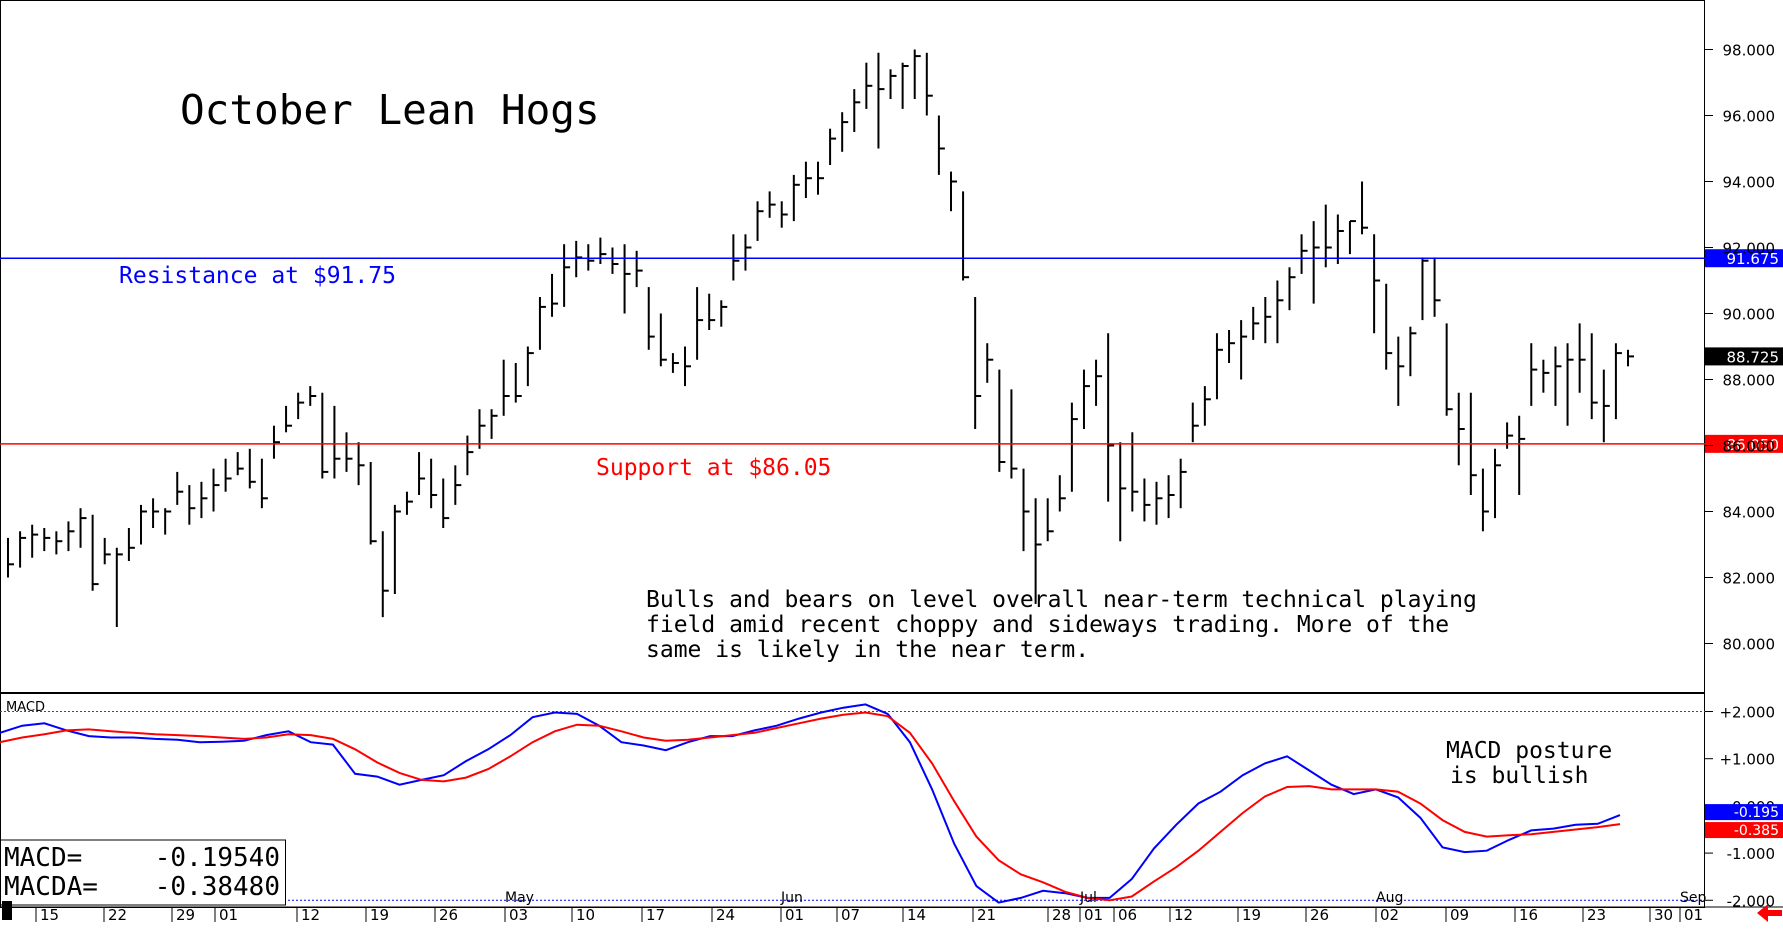 The width and height of the screenshot is (1783, 929). Describe the element at coordinates (1088, 898) in the screenshot. I see `x-axis-month-label: Jul` at that location.